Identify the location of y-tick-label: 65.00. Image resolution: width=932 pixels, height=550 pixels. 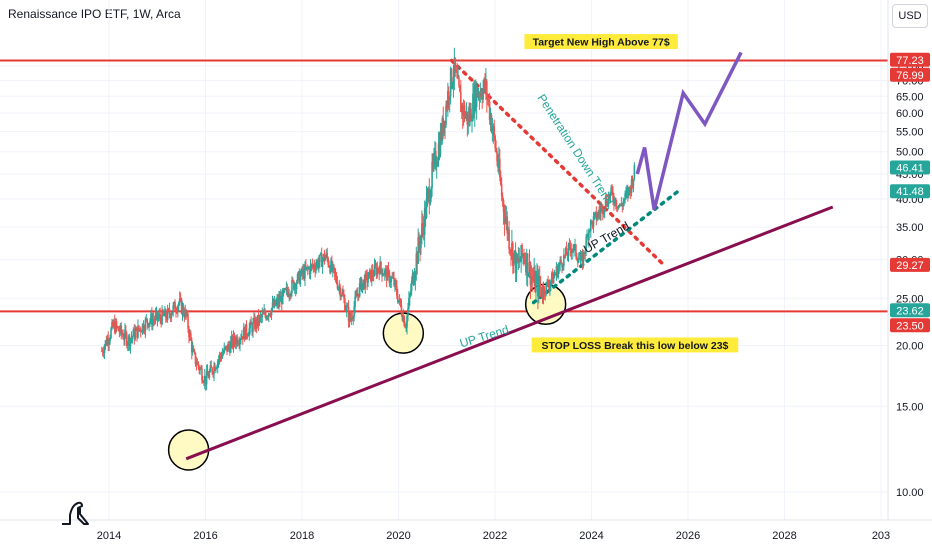
(910, 97).